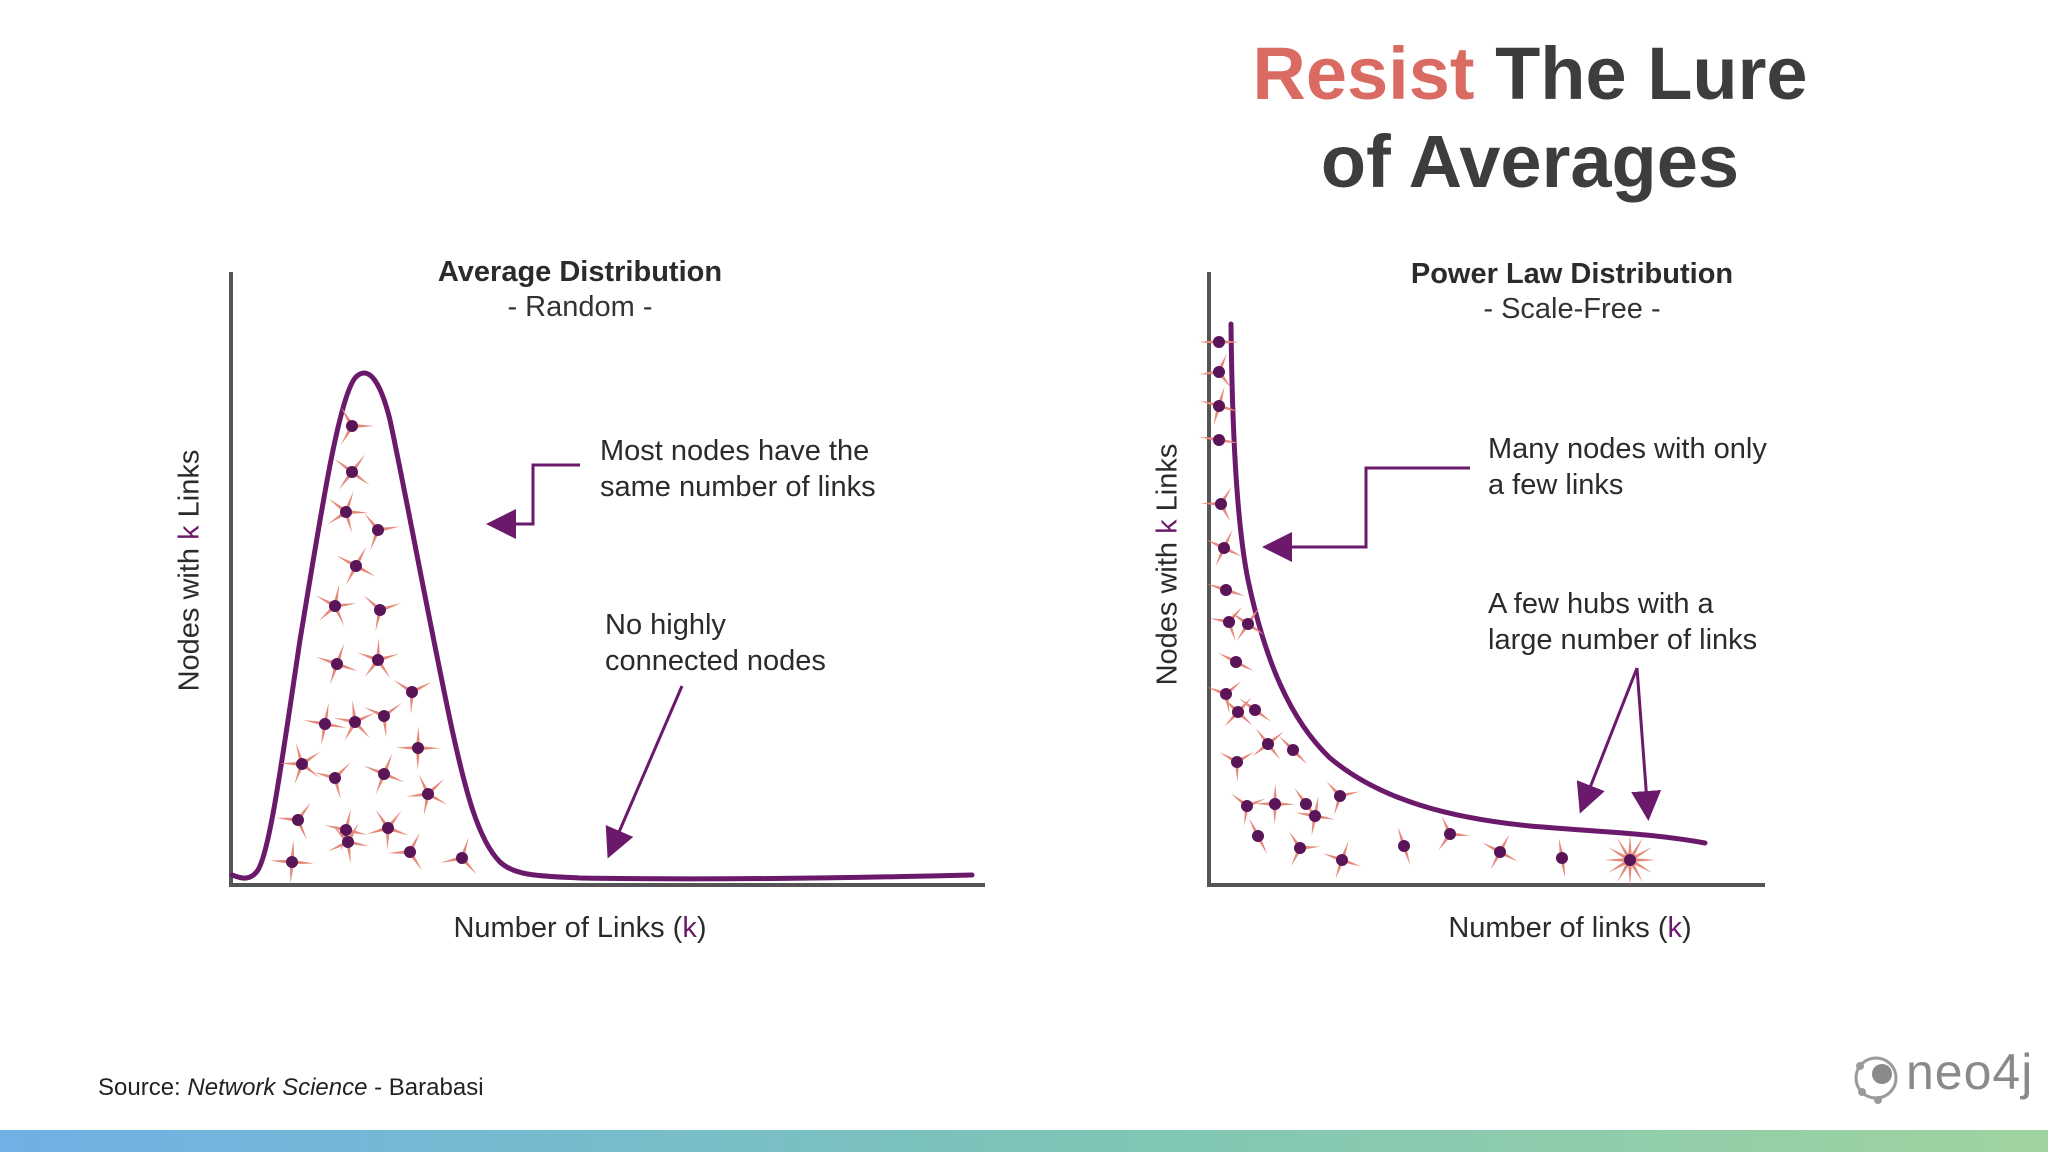  What do you see at coordinates (291, 1087) in the screenshot?
I see `source-citation: Source: Network Science - Barabasi` at bounding box center [291, 1087].